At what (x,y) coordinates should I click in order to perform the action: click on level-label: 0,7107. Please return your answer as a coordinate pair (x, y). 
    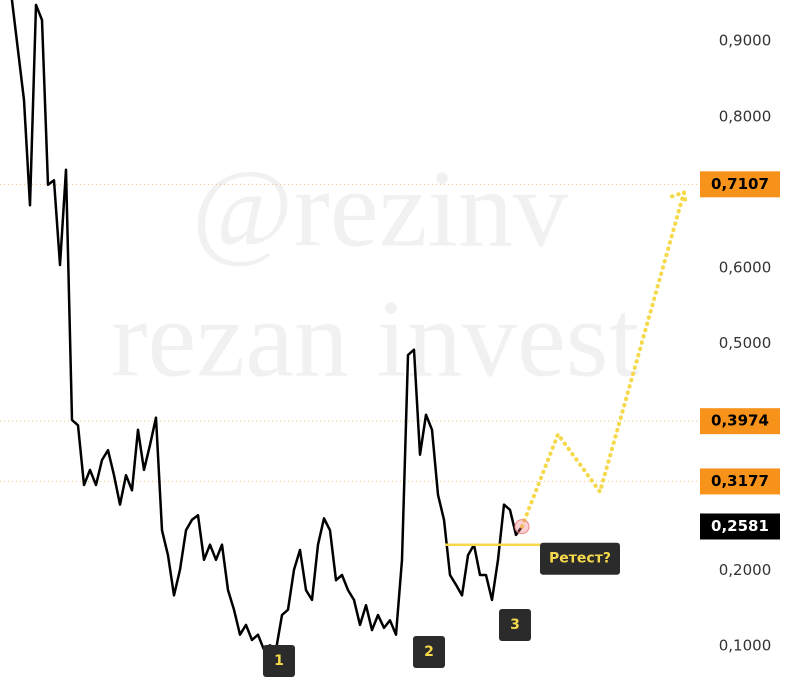
    Looking at the image, I should click on (740, 184).